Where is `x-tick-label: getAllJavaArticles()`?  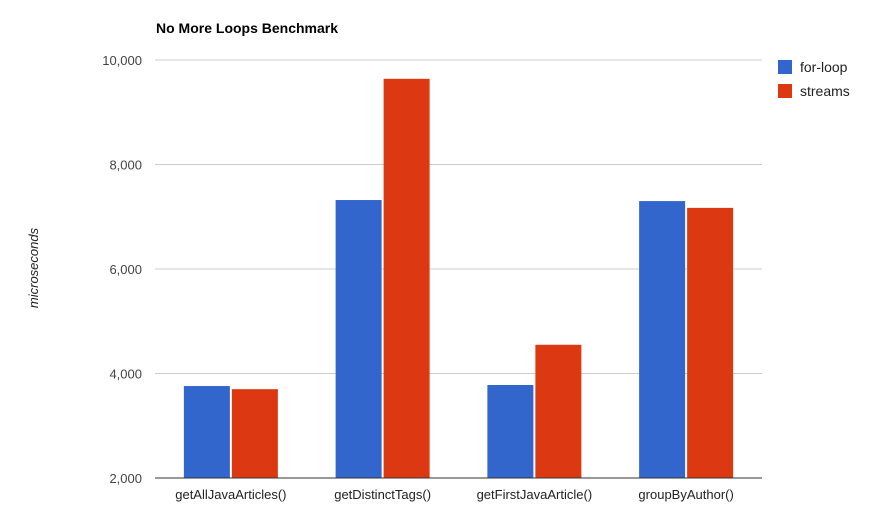 x-tick-label: getAllJavaArticles() is located at coordinates (230, 494).